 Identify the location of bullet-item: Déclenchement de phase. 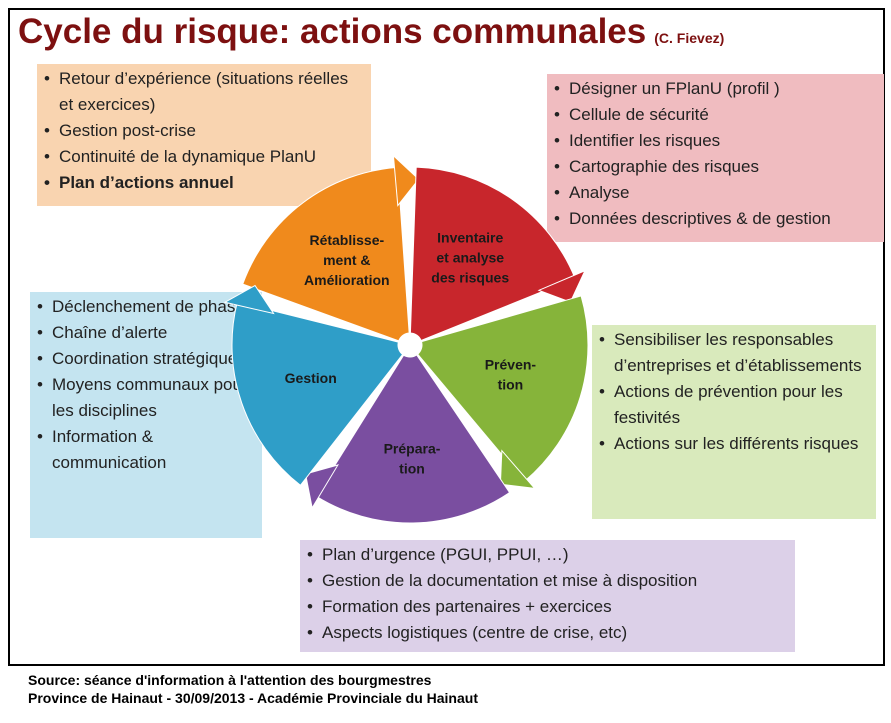
(147, 307).